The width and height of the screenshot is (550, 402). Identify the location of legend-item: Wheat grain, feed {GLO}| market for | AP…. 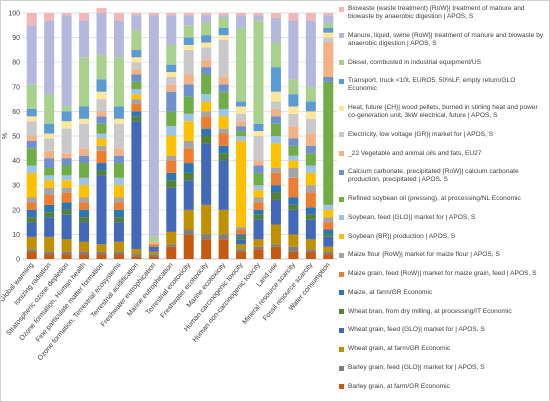
(442, 330).